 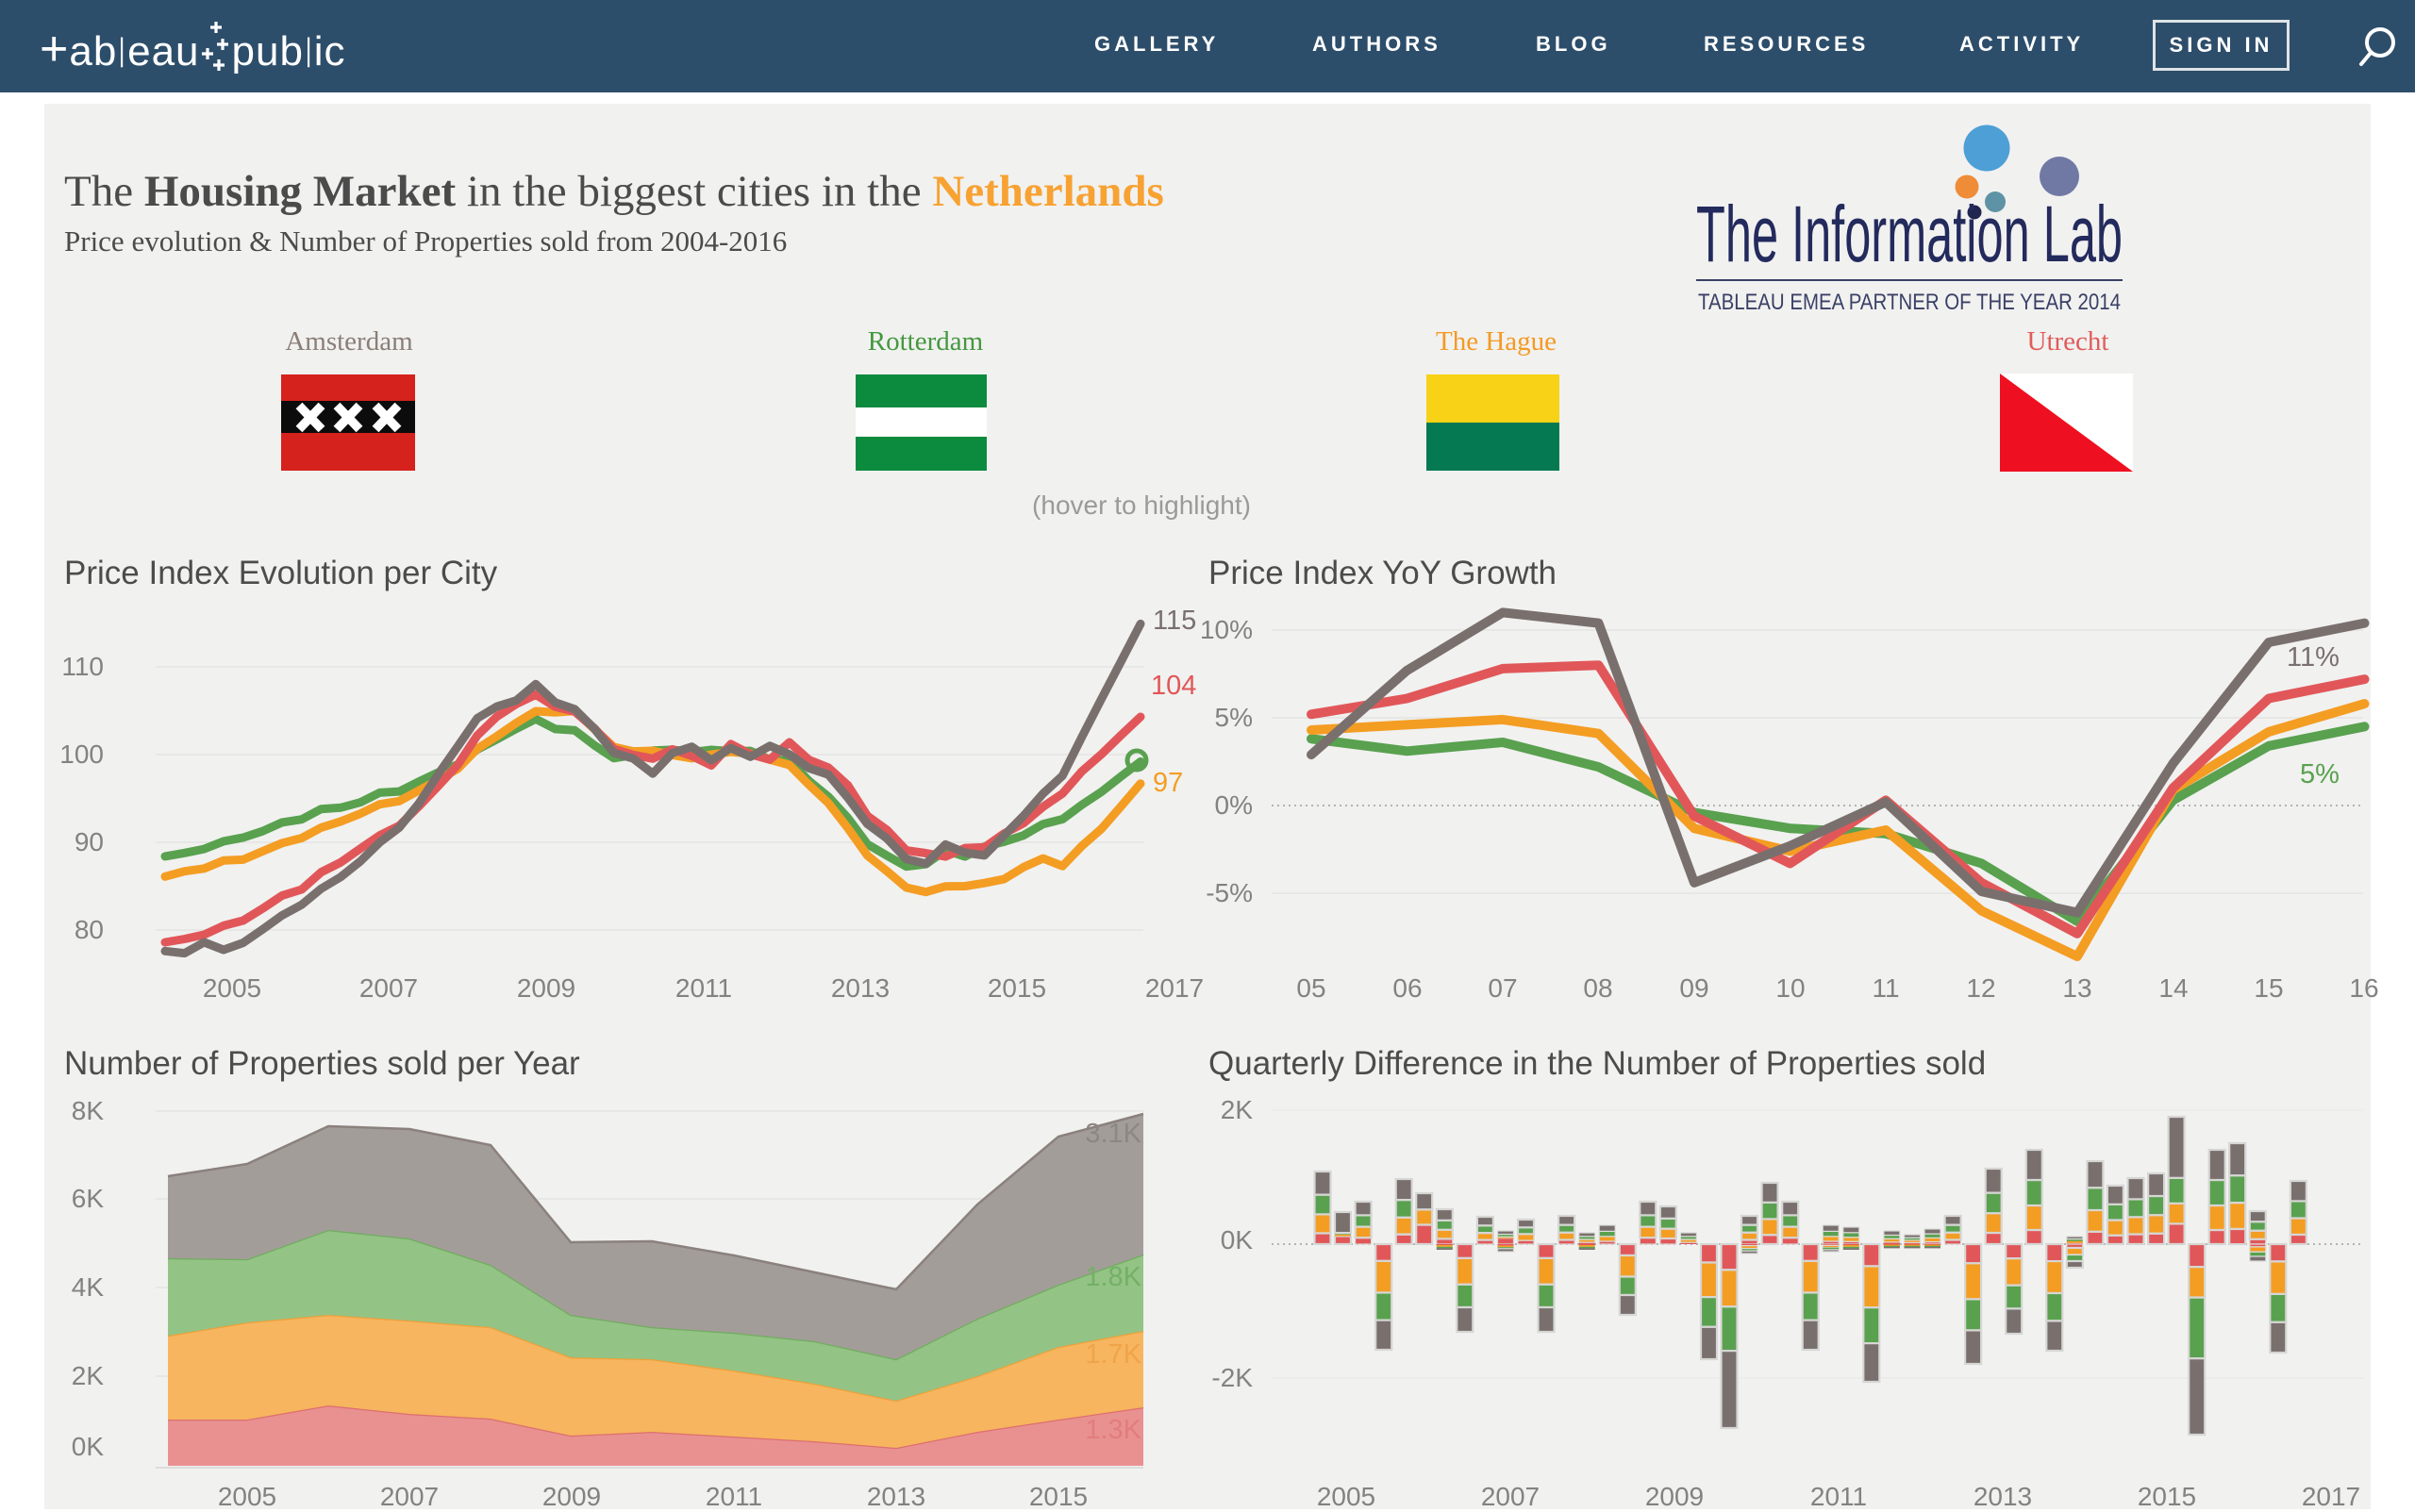 What do you see at coordinates (1910, 302) in the screenshot?
I see `svg-text:TABLEAU EMEA PARTNER OF THE YE: TABLEAU EMEA PARTNER OF THE YEAR 2014` at bounding box center [1910, 302].